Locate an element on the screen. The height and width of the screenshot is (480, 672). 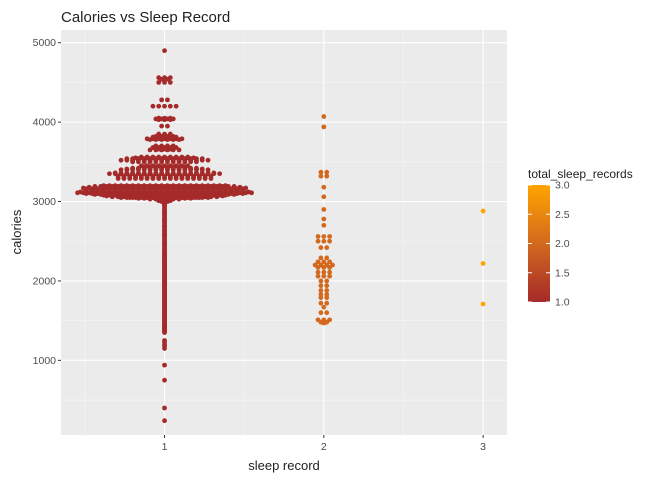
legend-tick-label: 3.0 is located at coordinates (562, 186).